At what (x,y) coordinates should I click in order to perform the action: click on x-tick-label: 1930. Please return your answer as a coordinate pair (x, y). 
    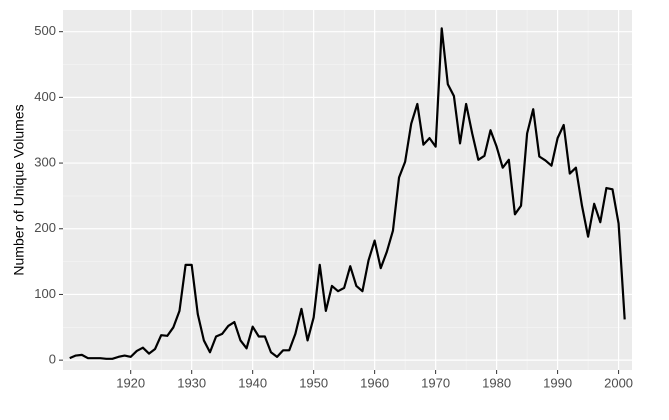
    Looking at the image, I should click on (191, 382).